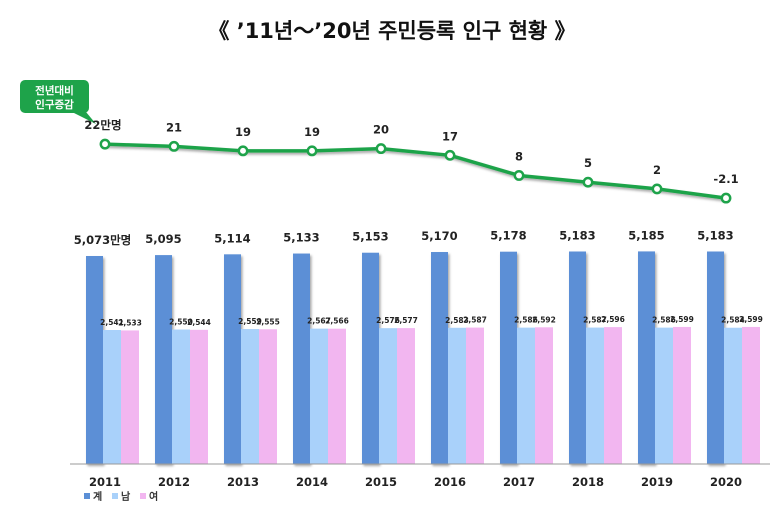 The width and height of the screenshot is (784, 510). Describe the element at coordinates (199, 322) in the screenshot. I see `bar-female-label-2012: 2,544` at that location.